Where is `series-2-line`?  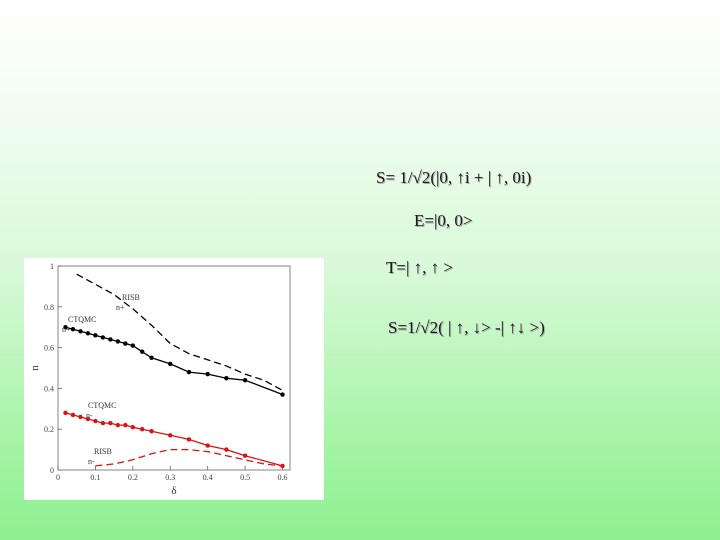
series-2-line is located at coordinates (174, 439).